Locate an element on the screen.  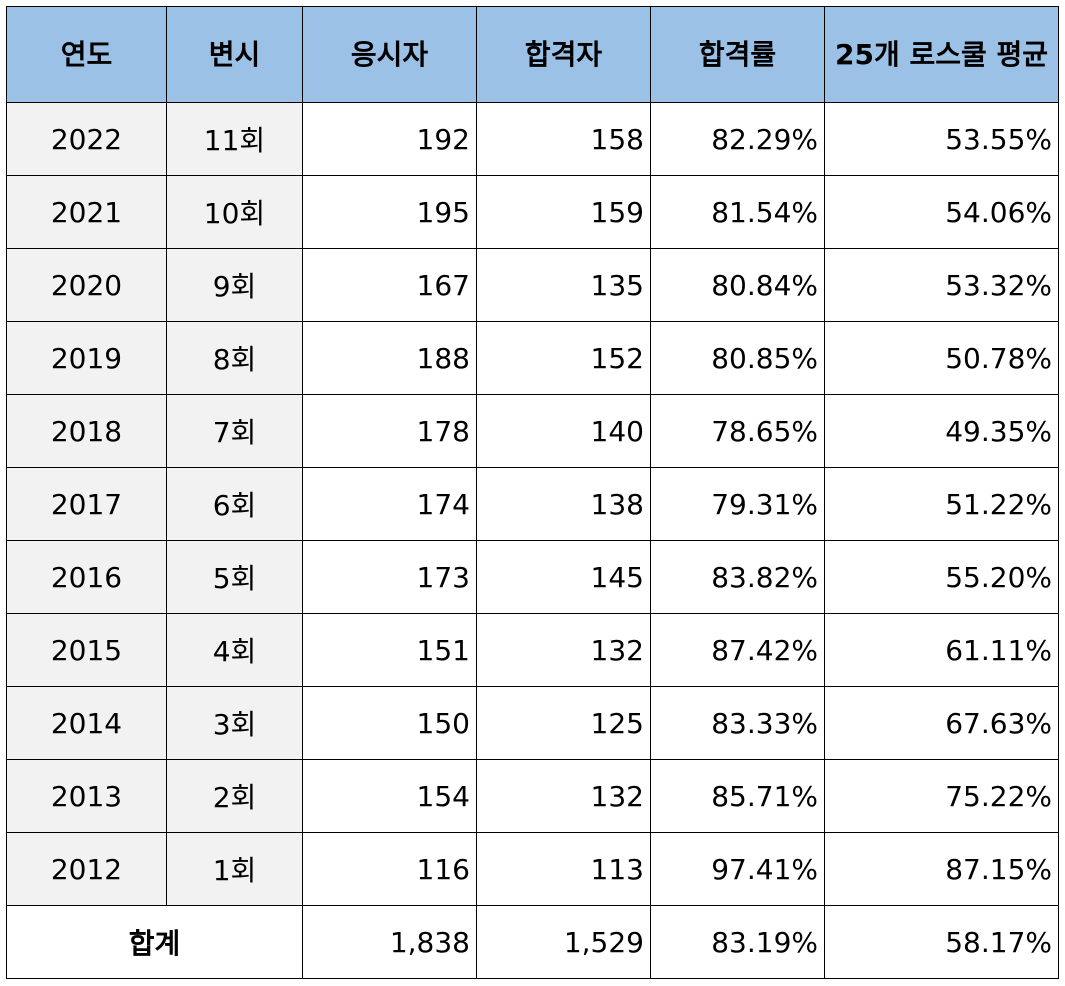
header-pass-rate: 합격률 is located at coordinates (737, 54).